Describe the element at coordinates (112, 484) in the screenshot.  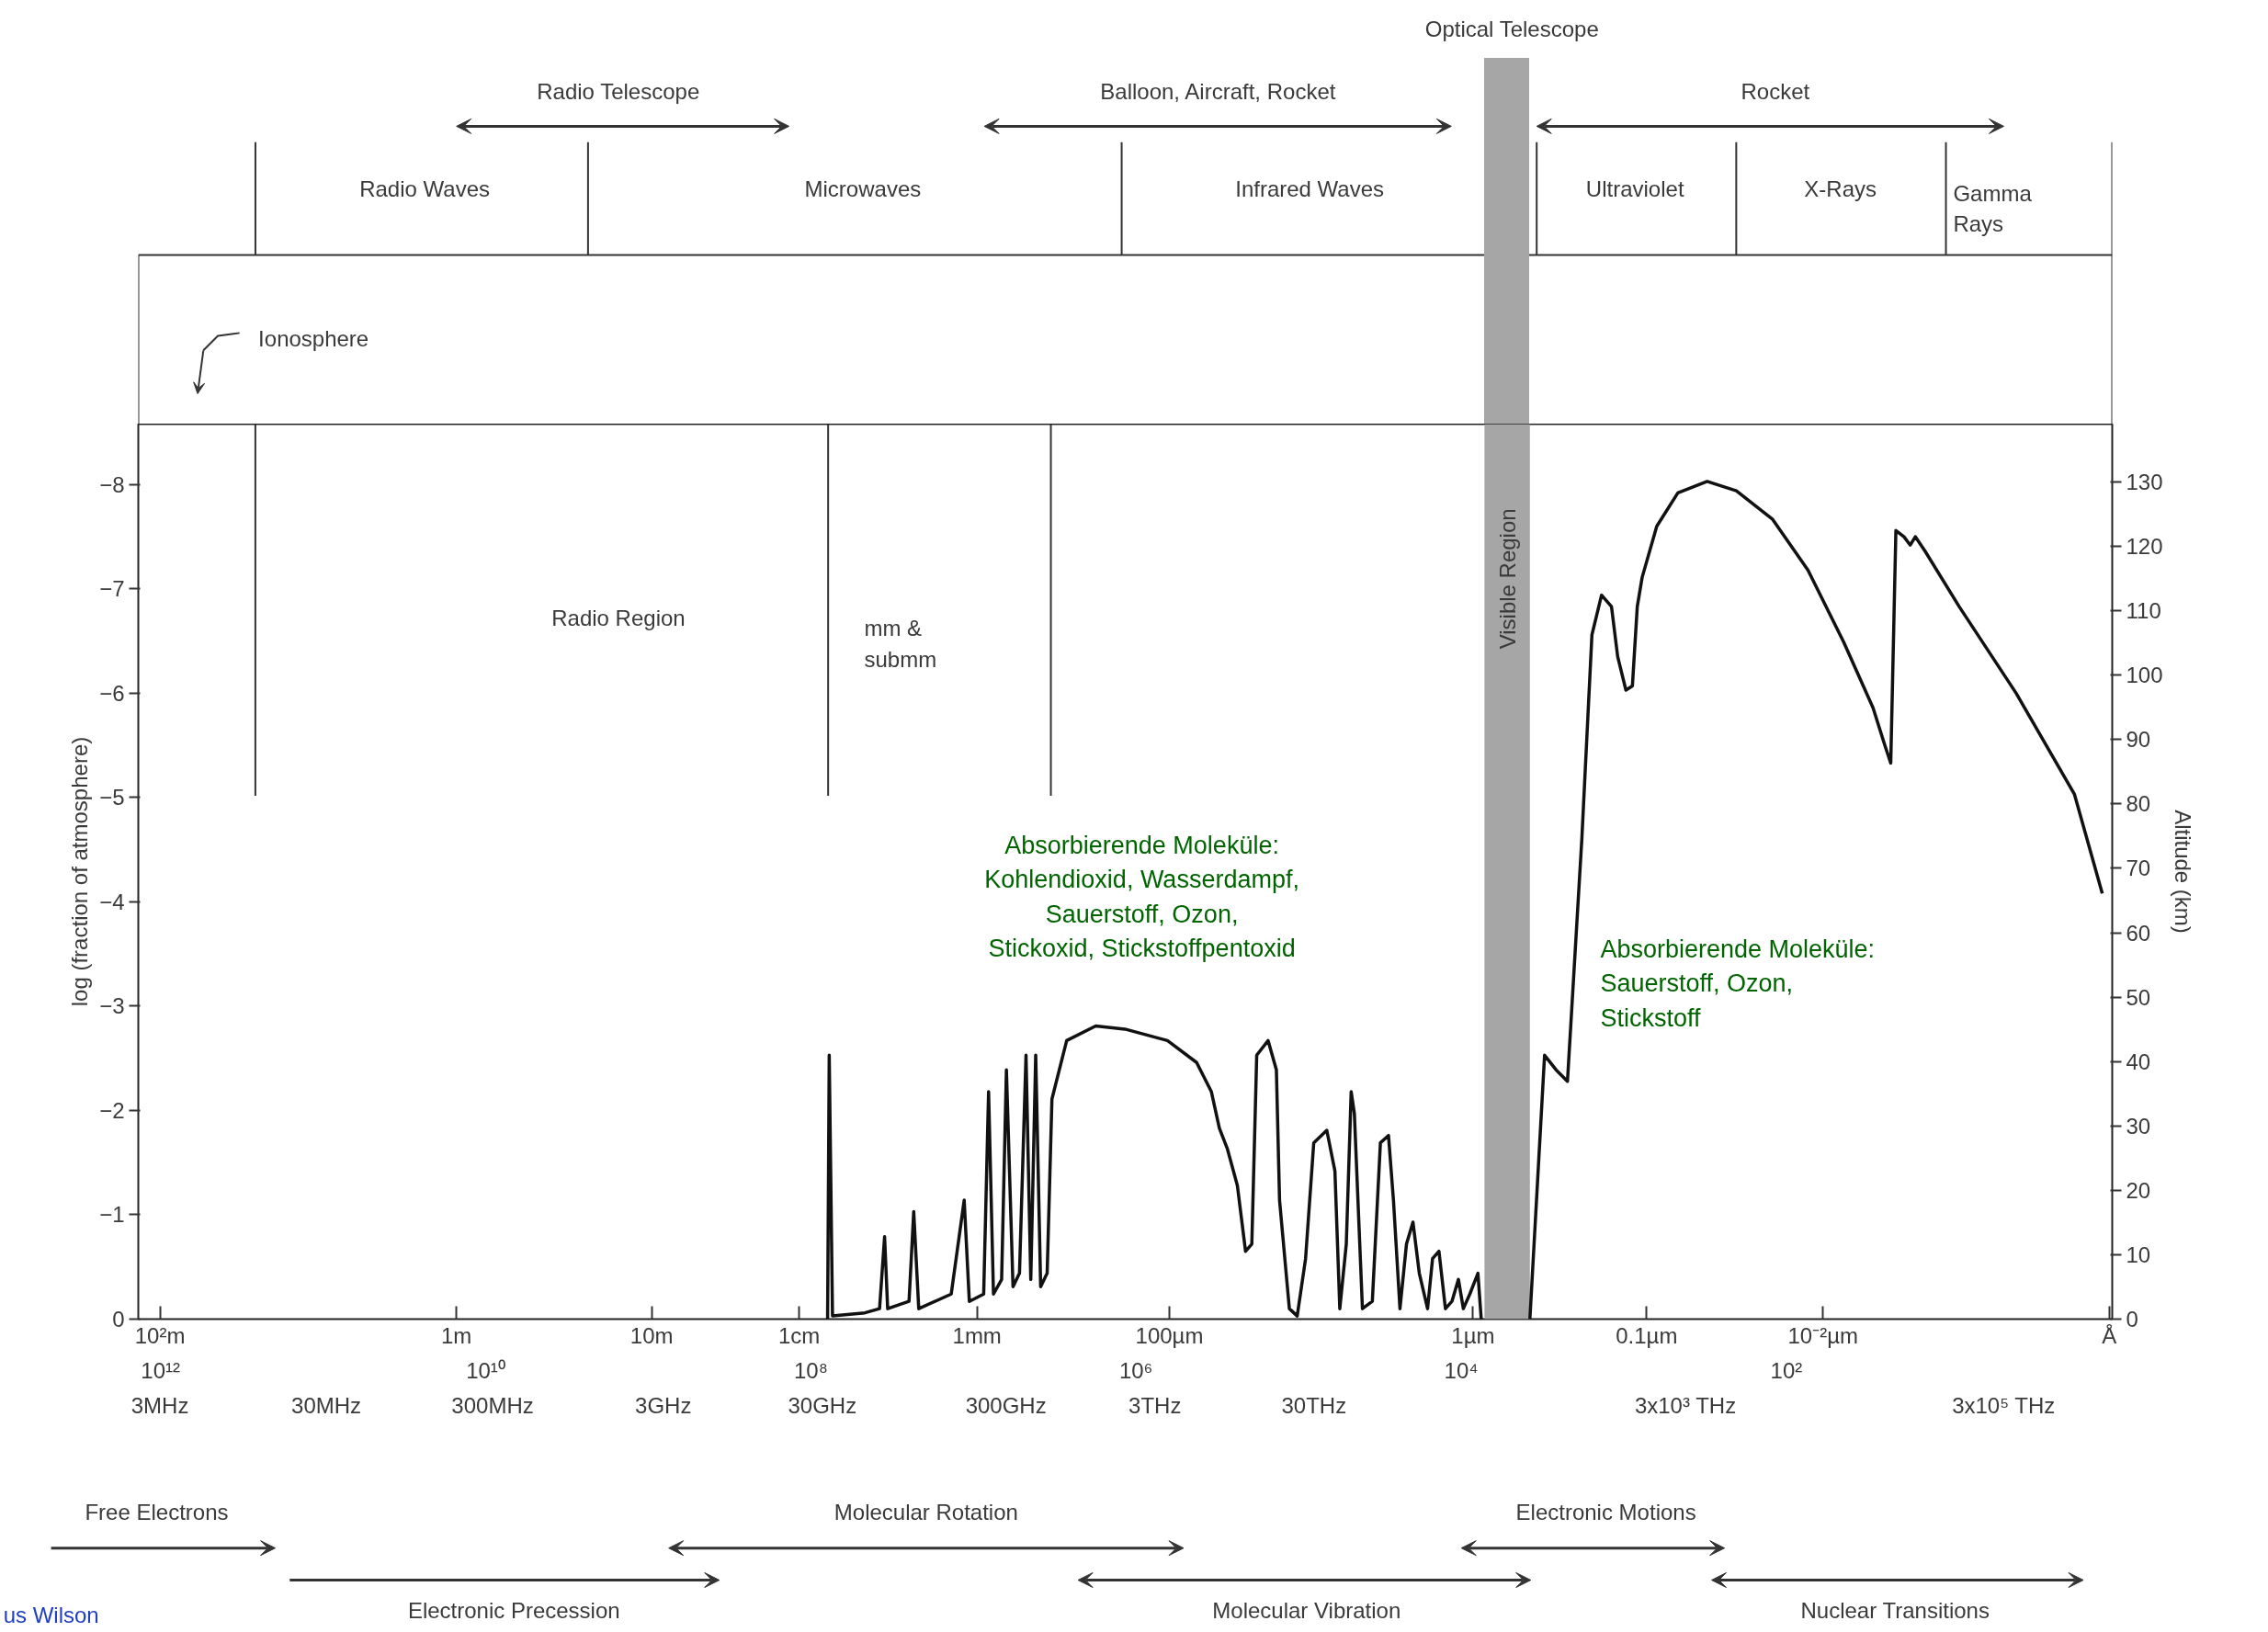
I see `y-tick-label: −8` at that location.